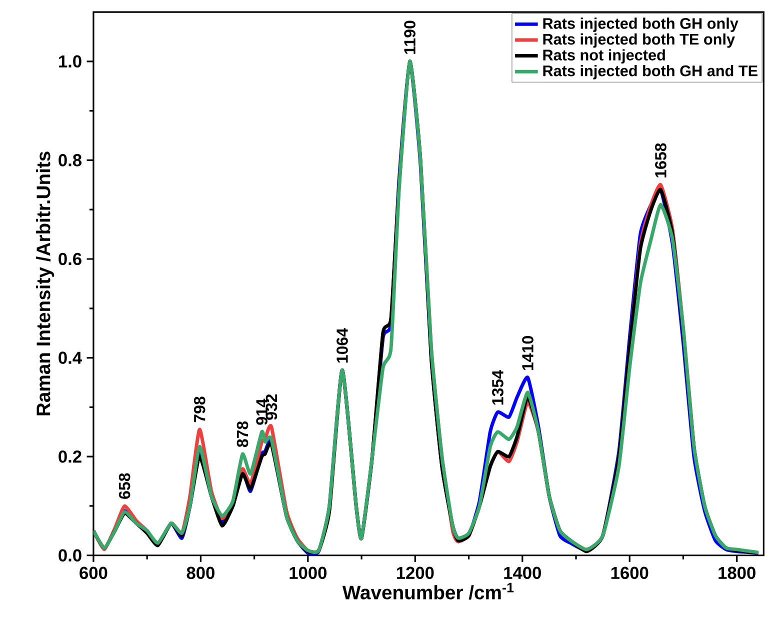  What do you see at coordinates (522, 572) in the screenshot?
I see `x-tick-label: 1400` at bounding box center [522, 572].